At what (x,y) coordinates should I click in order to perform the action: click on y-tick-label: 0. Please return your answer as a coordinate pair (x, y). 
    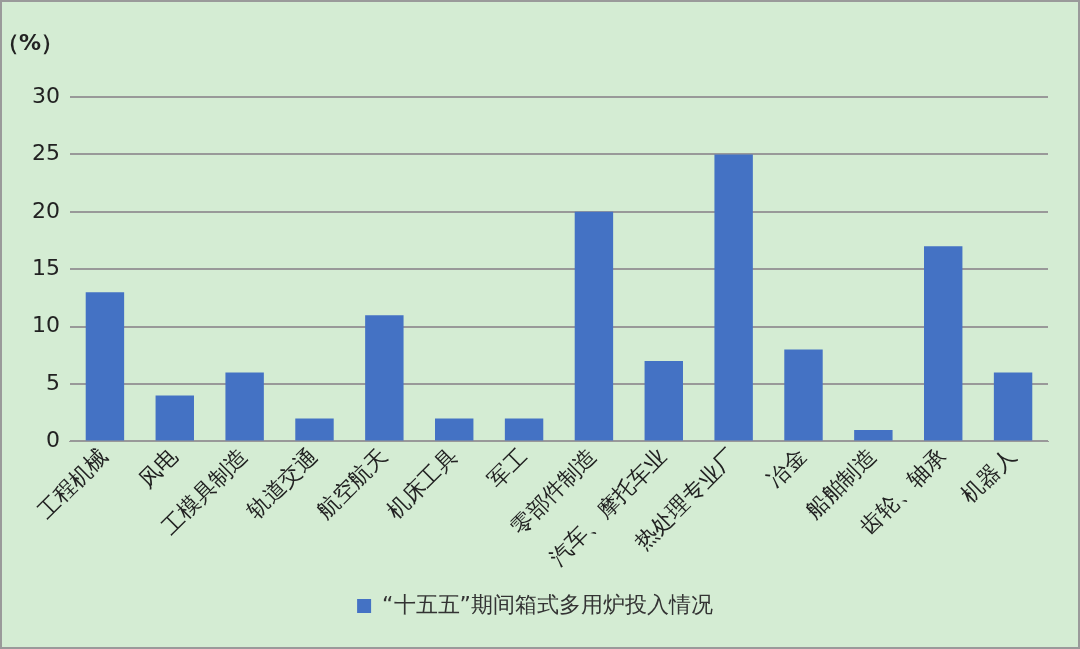
    Looking at the image, I should click on (52, 440).